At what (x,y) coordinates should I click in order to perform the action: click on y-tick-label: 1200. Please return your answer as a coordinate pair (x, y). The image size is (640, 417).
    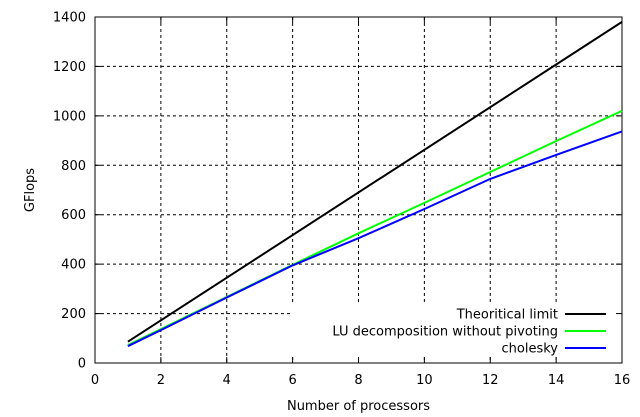
    Looking at the image, I should click on (69, 67).